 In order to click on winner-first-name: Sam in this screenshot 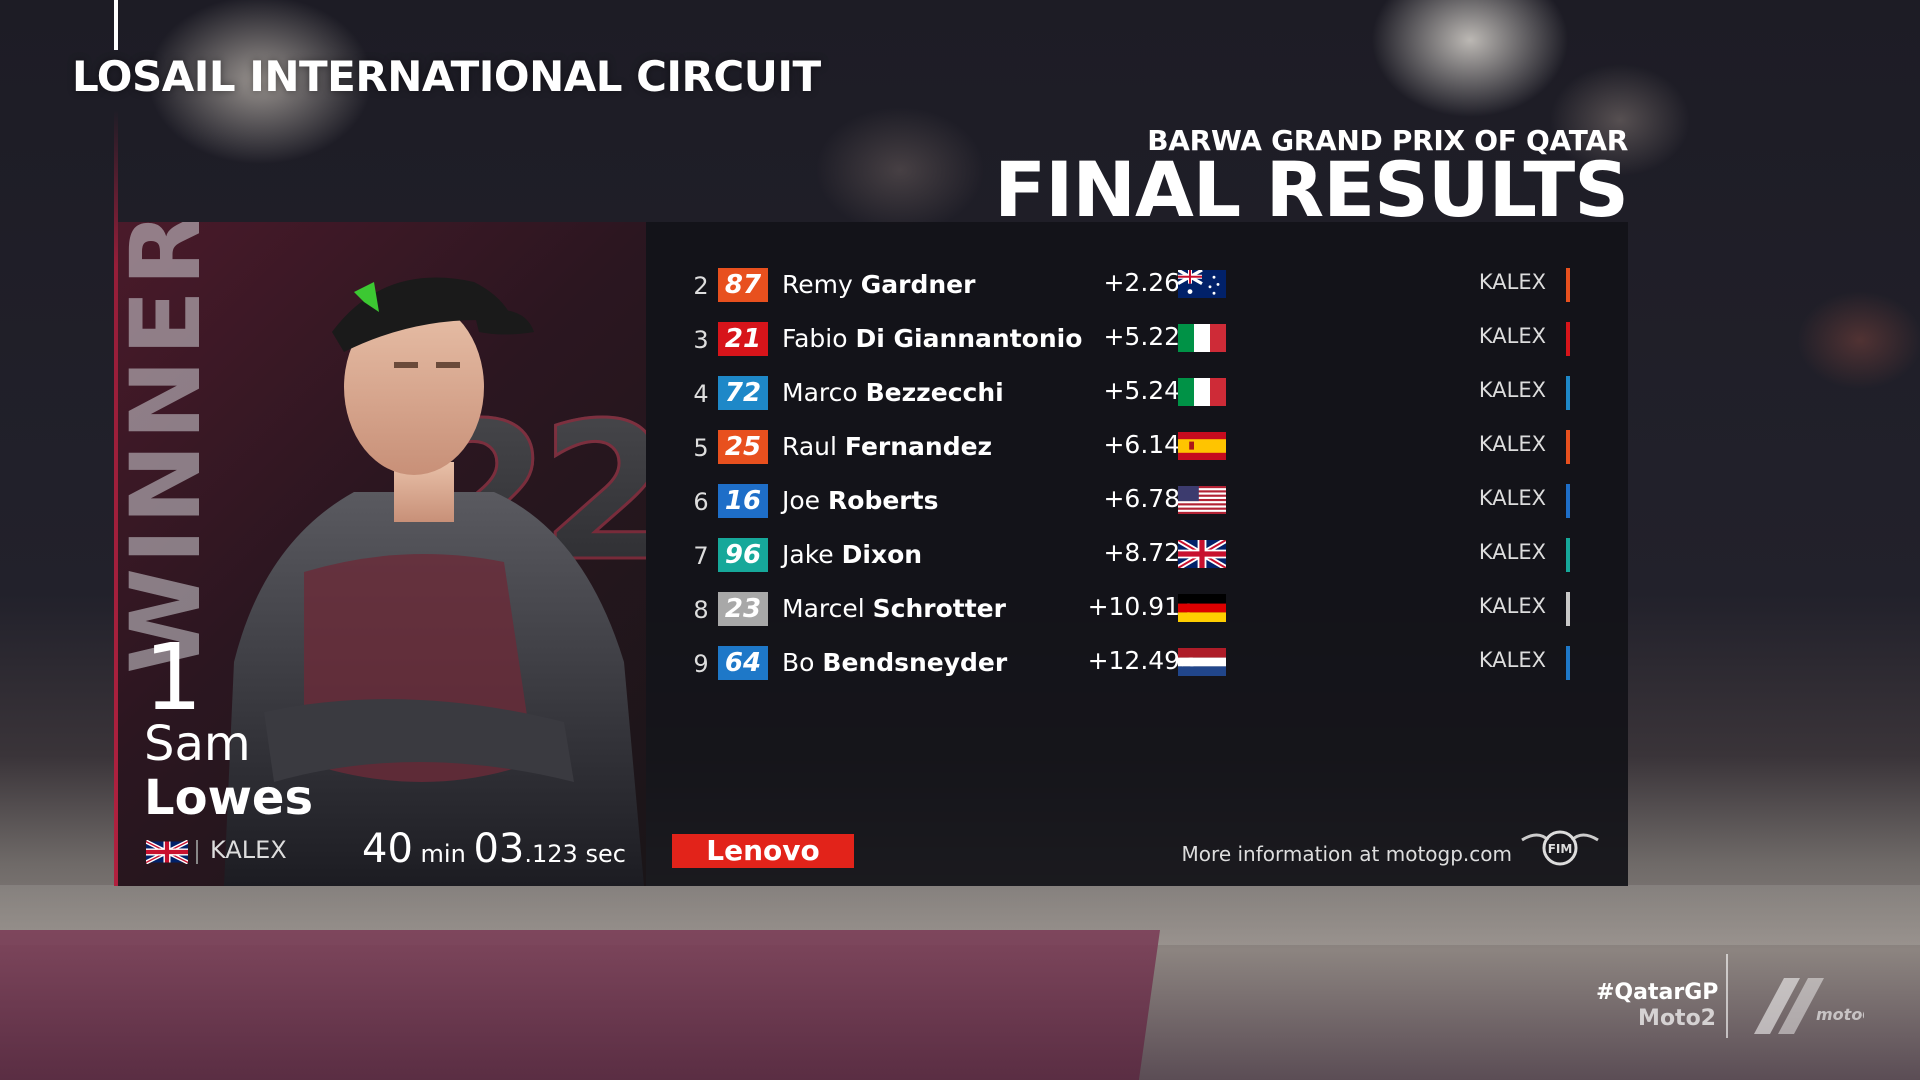, I will do `click(197, 744)`.